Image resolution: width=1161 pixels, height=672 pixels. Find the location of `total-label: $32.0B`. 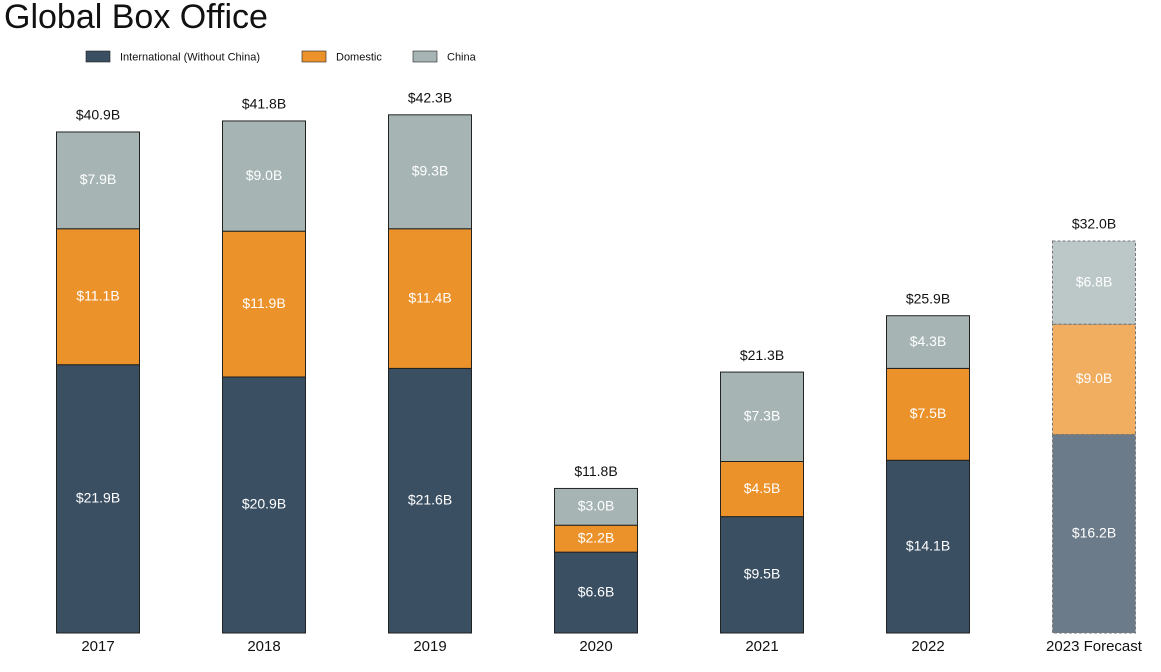

total-label: $32.0B is located at coordinates (1094, 224).